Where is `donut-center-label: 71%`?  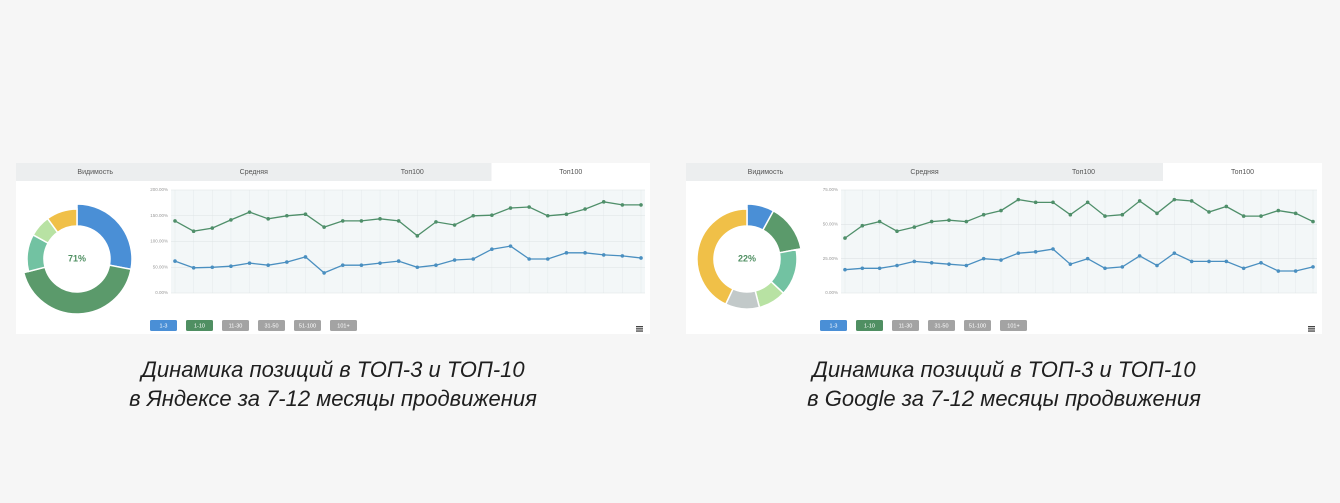 donut-center-label: 71% is located at coordinates (77, 258).